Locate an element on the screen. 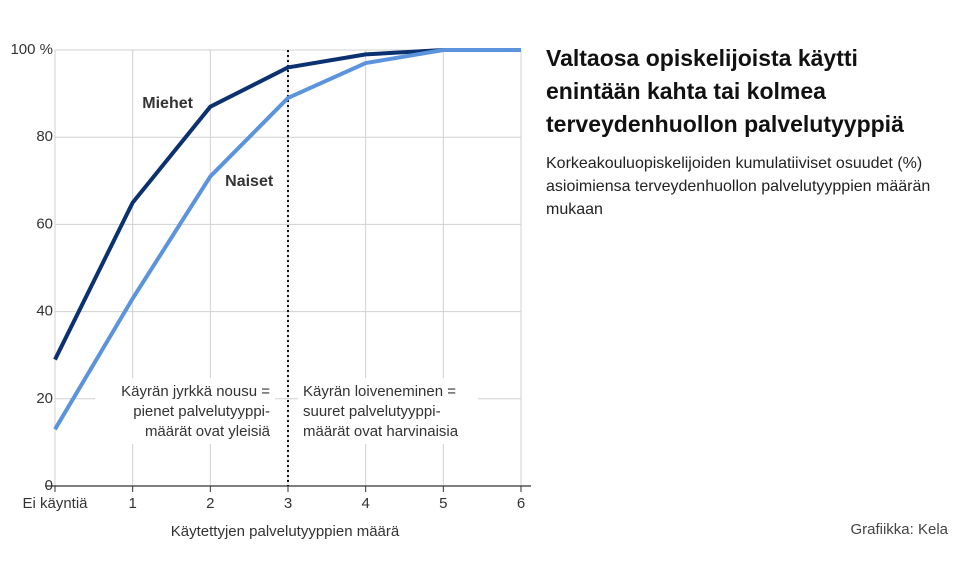 This screenshot has height=573, width=960. y-tick-label: 100 % is located at coordinates (31, 49).